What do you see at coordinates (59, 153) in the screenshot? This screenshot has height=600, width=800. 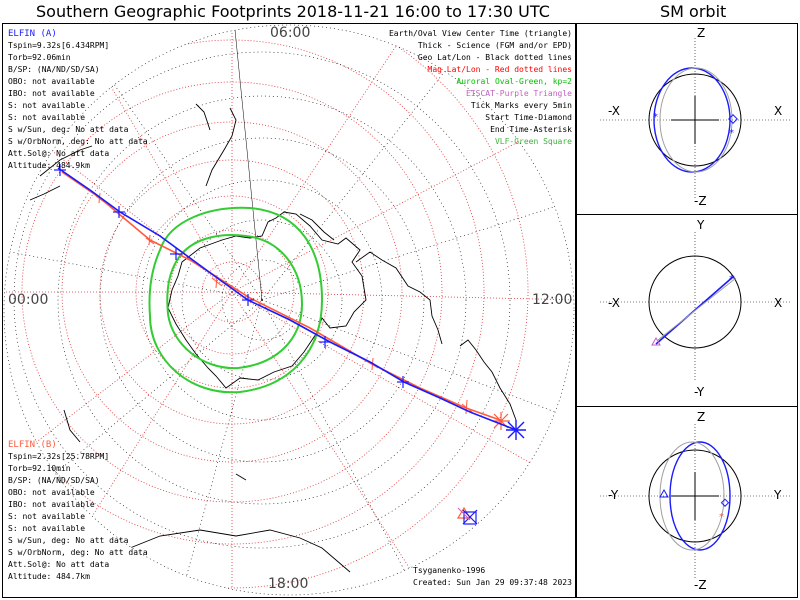 I see `elfin-a-line: Att.Sol@: No att data` at bounding box center [59, 153].